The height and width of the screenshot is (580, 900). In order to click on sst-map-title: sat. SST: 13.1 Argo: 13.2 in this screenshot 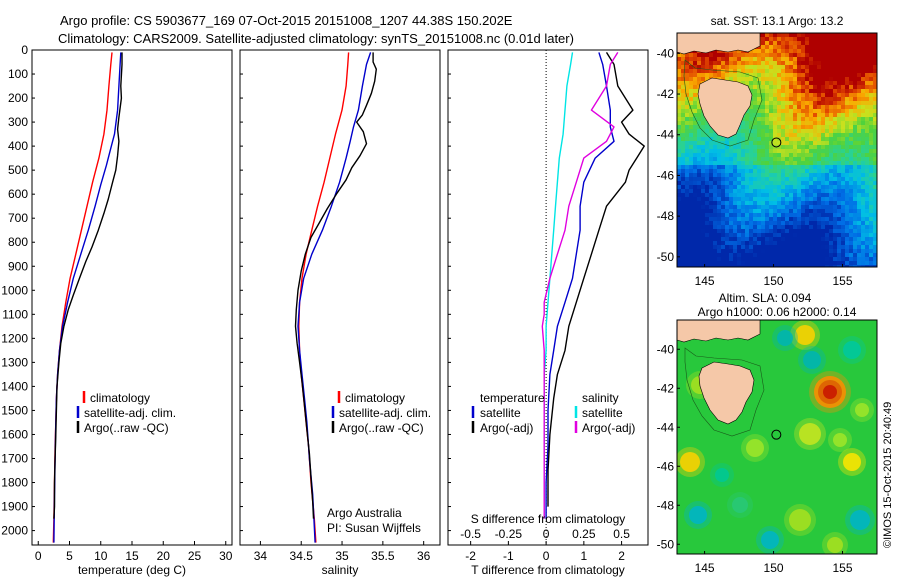, I will do `click(777, 21)`.